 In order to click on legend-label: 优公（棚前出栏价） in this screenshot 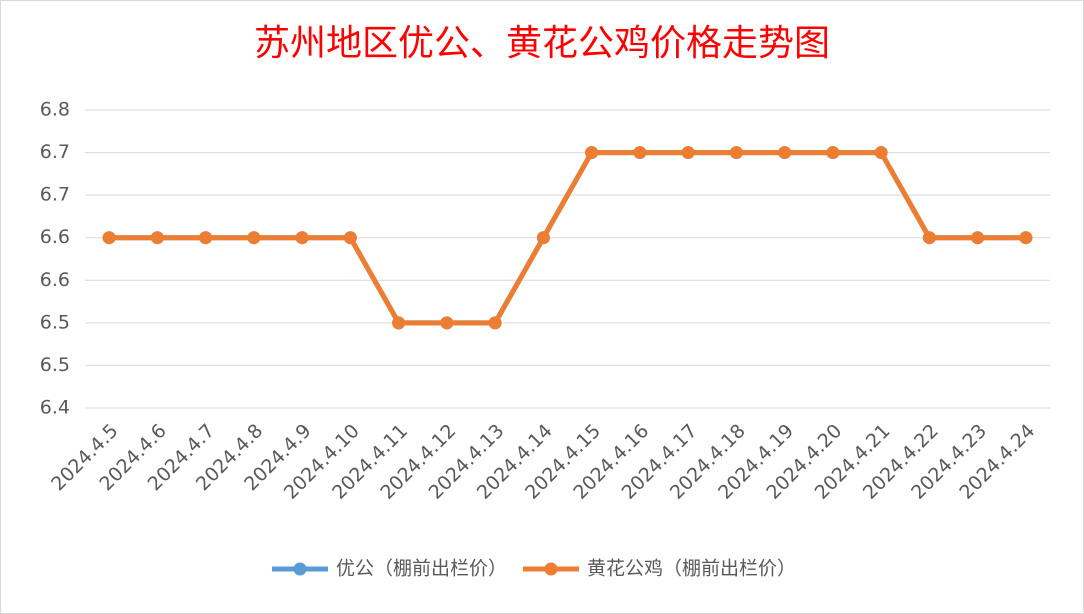, I will do `click(421, 569)`.